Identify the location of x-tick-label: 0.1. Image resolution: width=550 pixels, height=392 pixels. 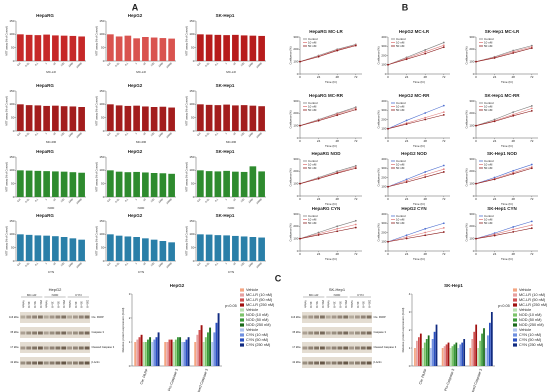
(216, 64).